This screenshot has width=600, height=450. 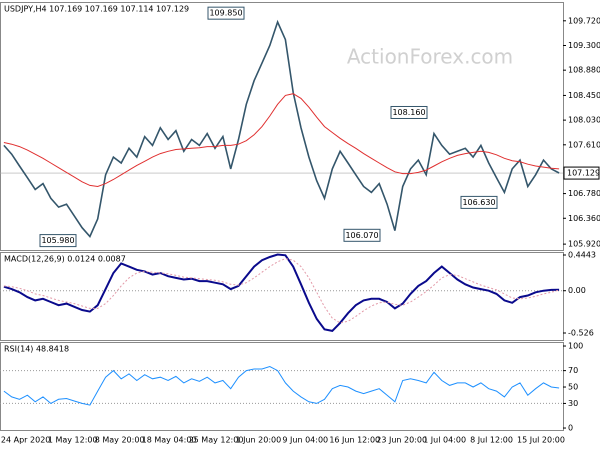 I want to click on annotation-label: 106.070, so click(x=361, y=235).